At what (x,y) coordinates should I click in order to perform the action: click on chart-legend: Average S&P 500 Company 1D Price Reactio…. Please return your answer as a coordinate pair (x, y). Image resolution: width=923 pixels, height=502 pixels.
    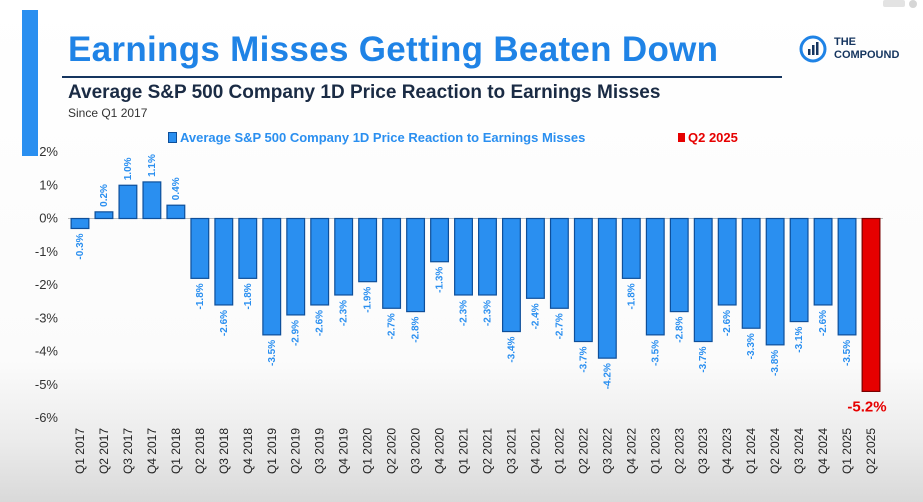
    Looking at the image, I should click on (478, 139).